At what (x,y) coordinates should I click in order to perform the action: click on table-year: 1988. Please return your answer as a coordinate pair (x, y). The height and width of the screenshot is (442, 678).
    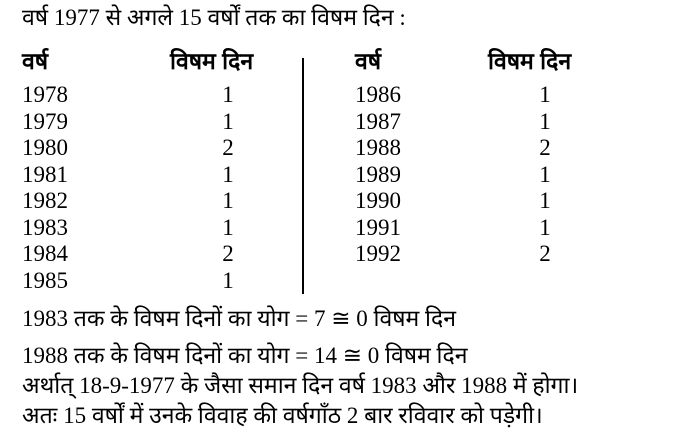
    Looking at the image, I should click on (378, 147).